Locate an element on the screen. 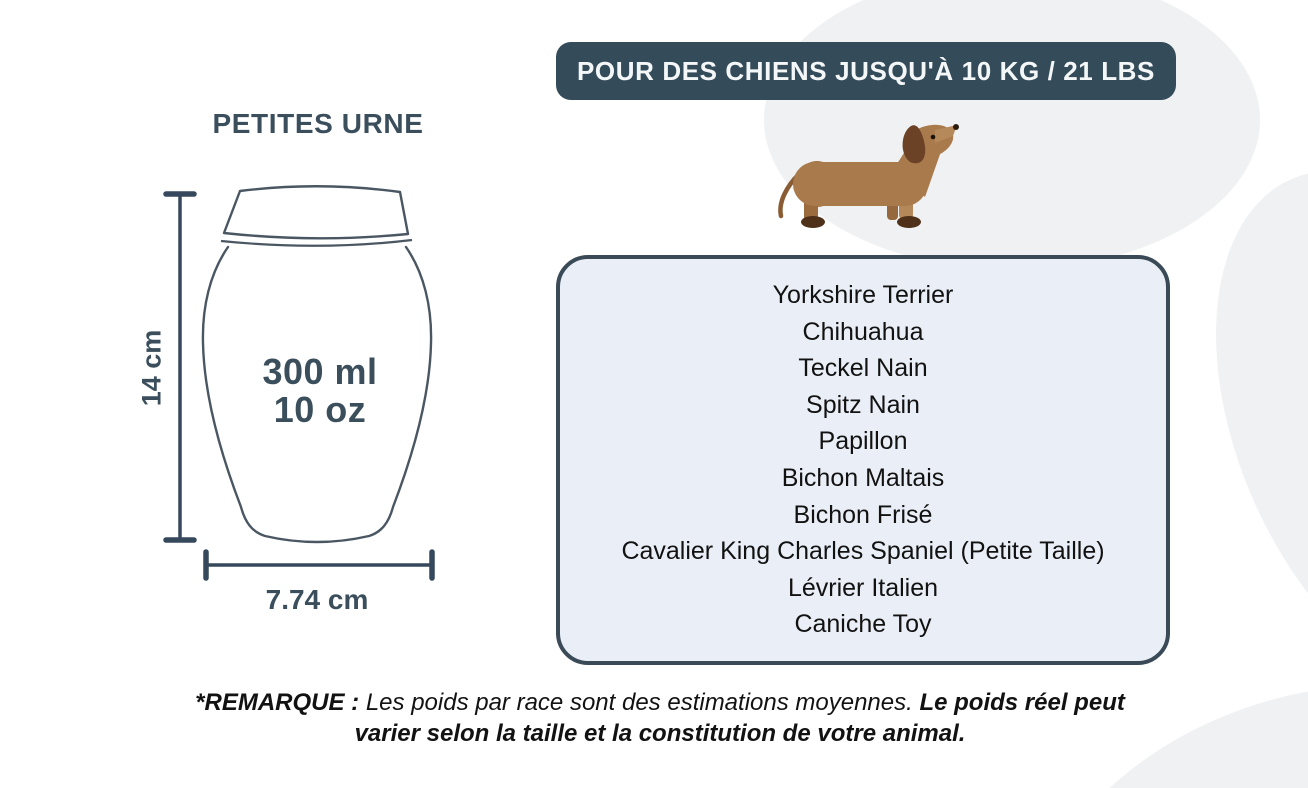 This screenshot has width=1308, height=788. breed-item: Bichon Maltais is located at coordinates (863, 478).